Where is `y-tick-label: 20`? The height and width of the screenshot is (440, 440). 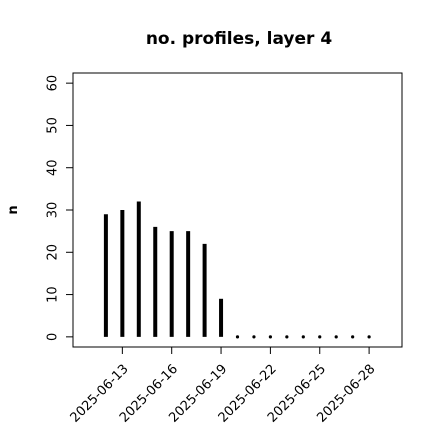
y-tick-label: 20 is located at coordinates (53, 252).